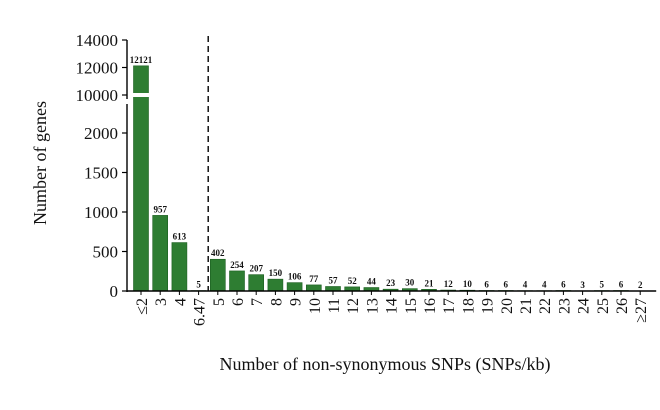  What do you see at coordinates (276, 273) in the screenshot?
I see `bar-value-label: 150` at bounding box center [276, 273].